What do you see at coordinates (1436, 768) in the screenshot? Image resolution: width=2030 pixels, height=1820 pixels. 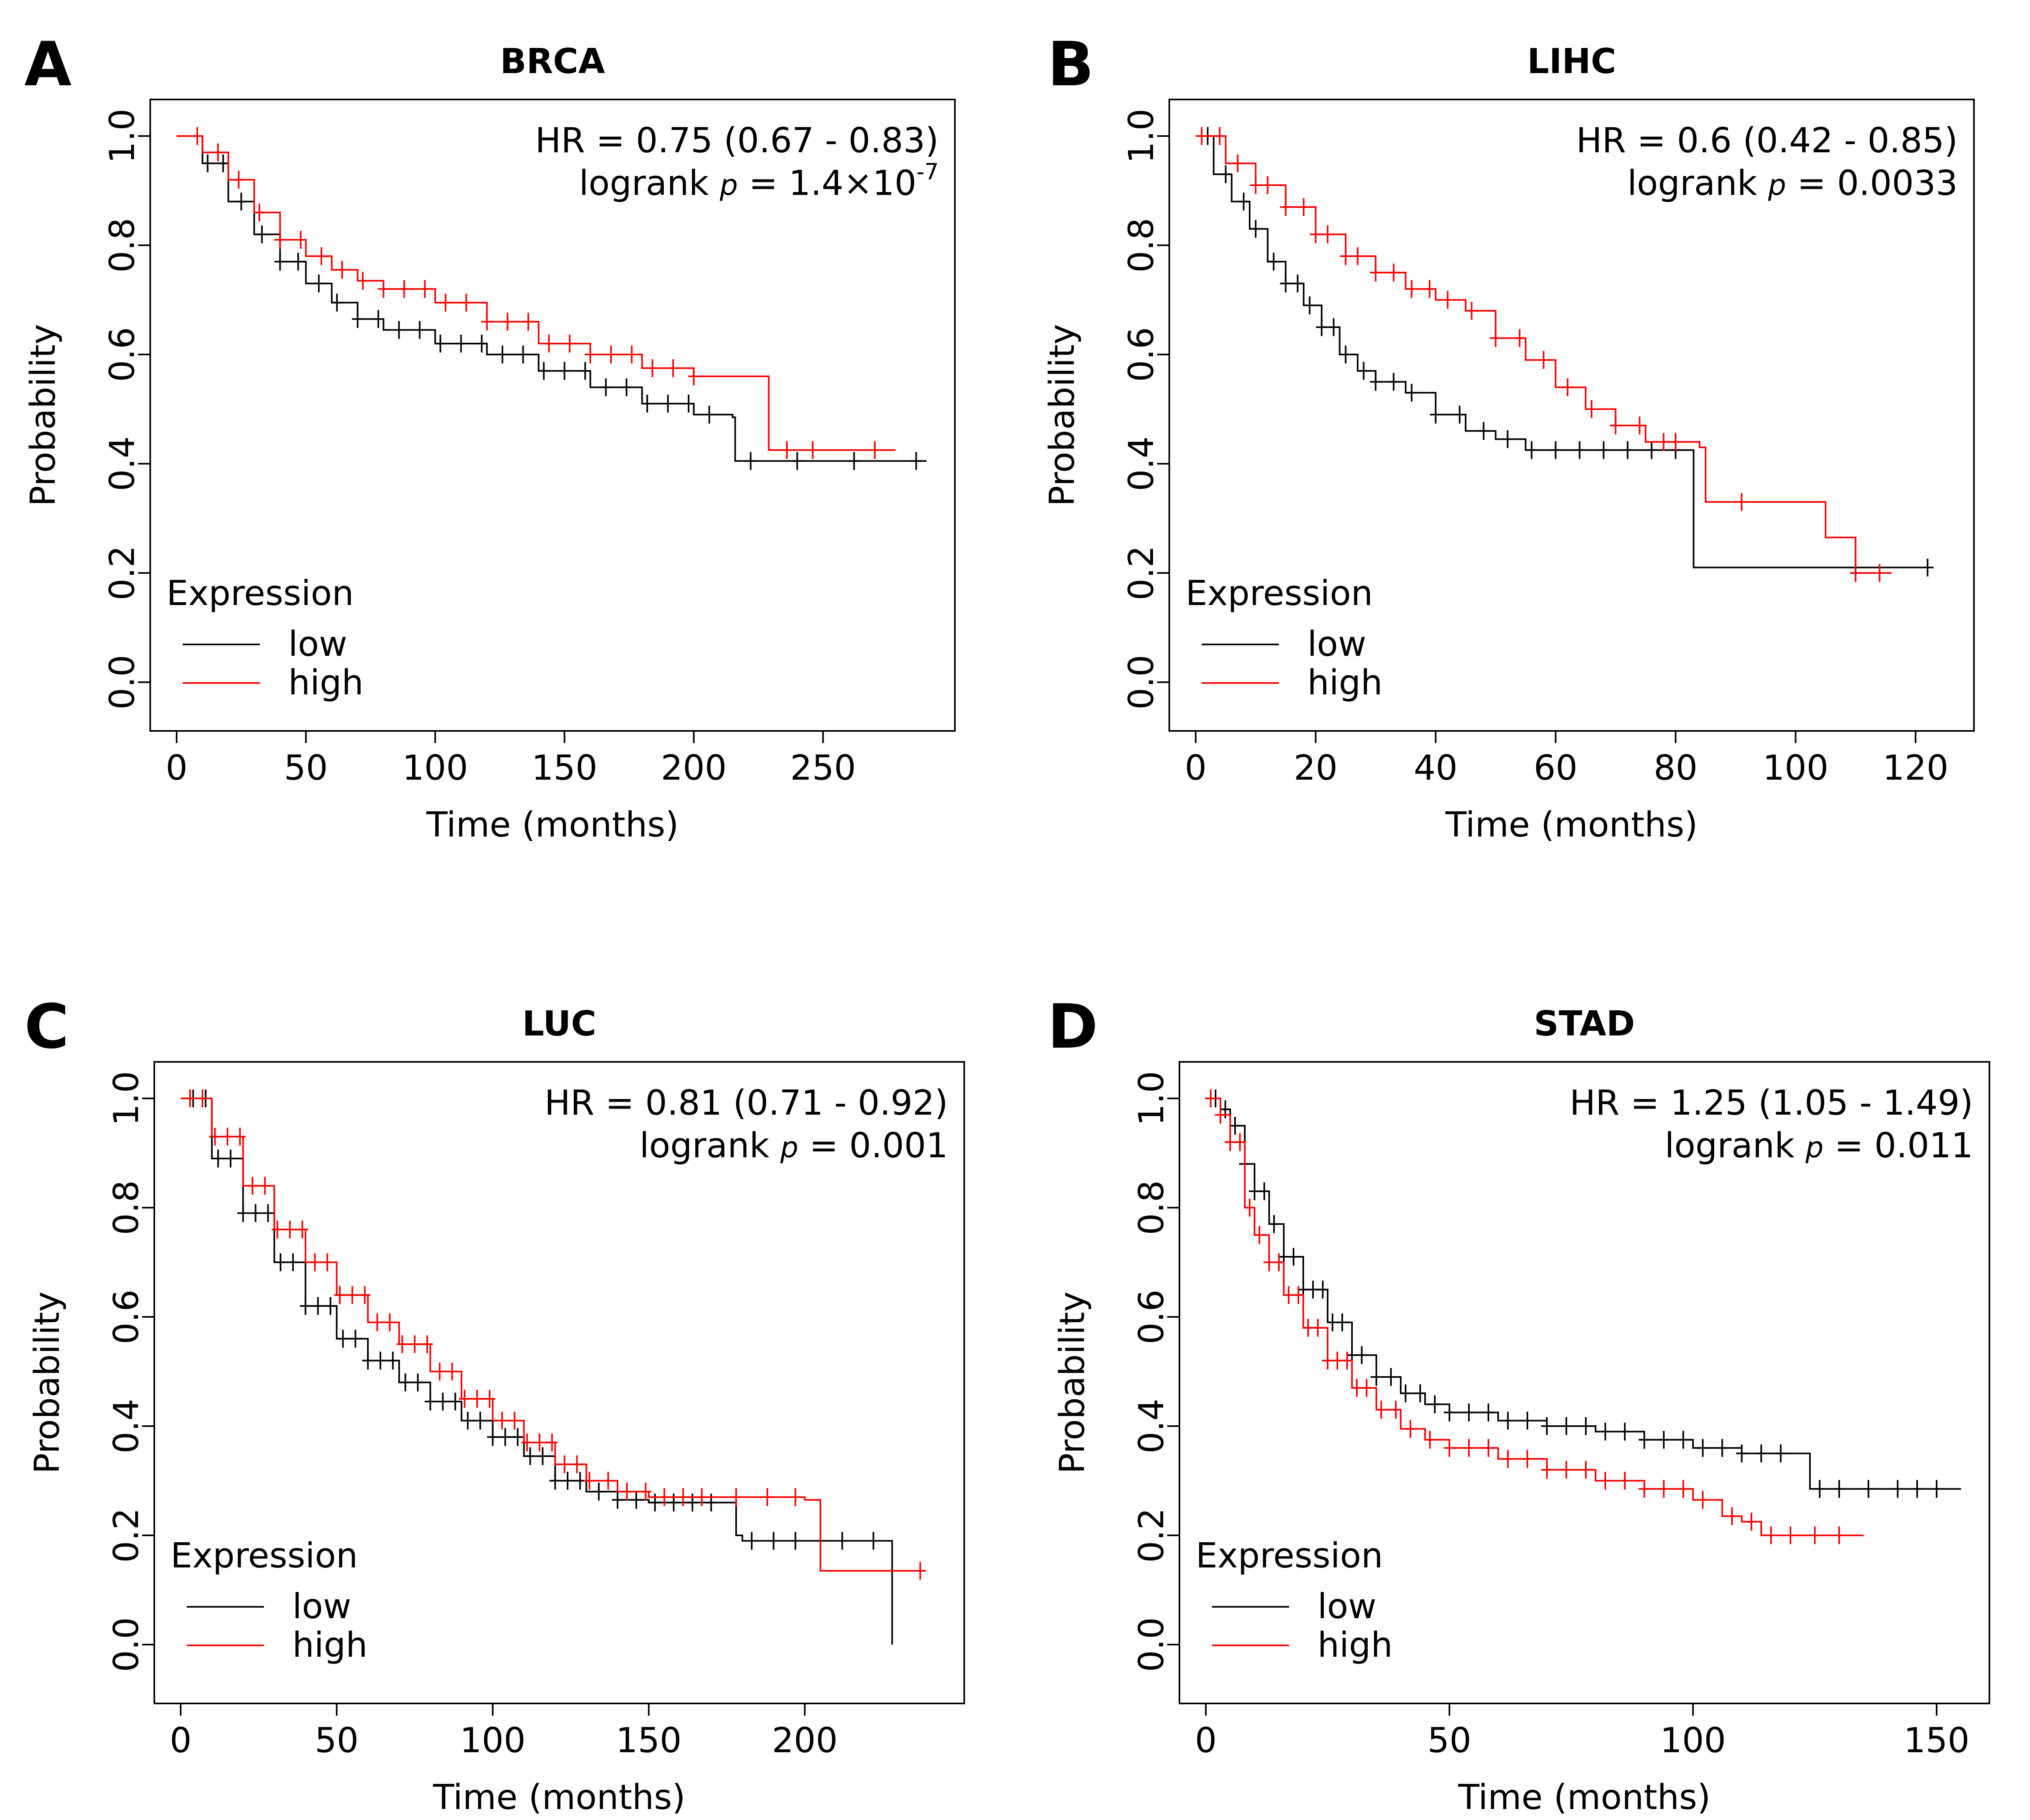 I see `x-tick-label: 40` at bounding box center [1436, 768].